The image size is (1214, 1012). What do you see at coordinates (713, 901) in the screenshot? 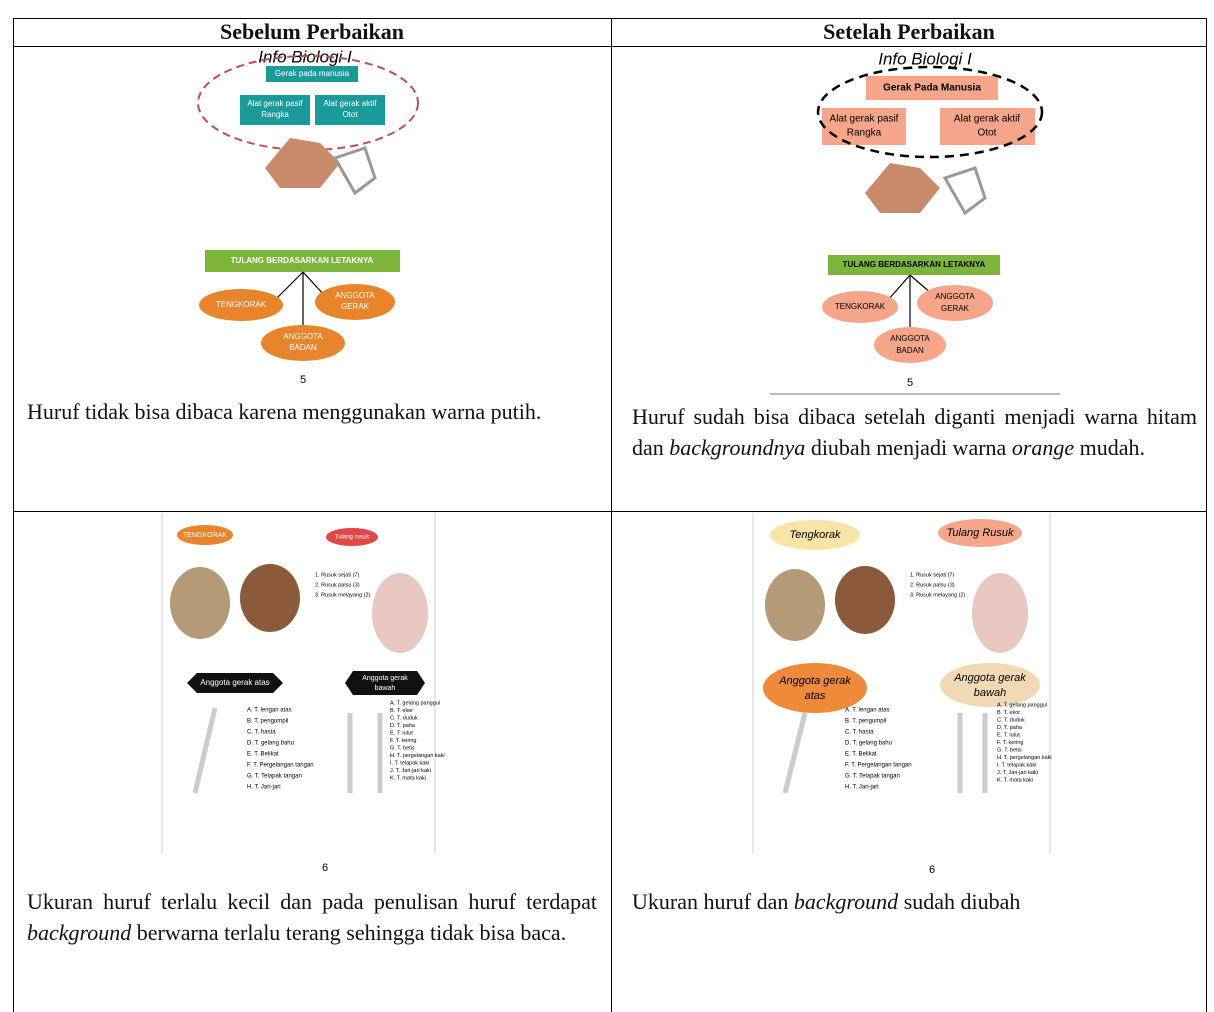
I see `caption-text: Ukuran huruf dan` at bounding box center [713, 901].